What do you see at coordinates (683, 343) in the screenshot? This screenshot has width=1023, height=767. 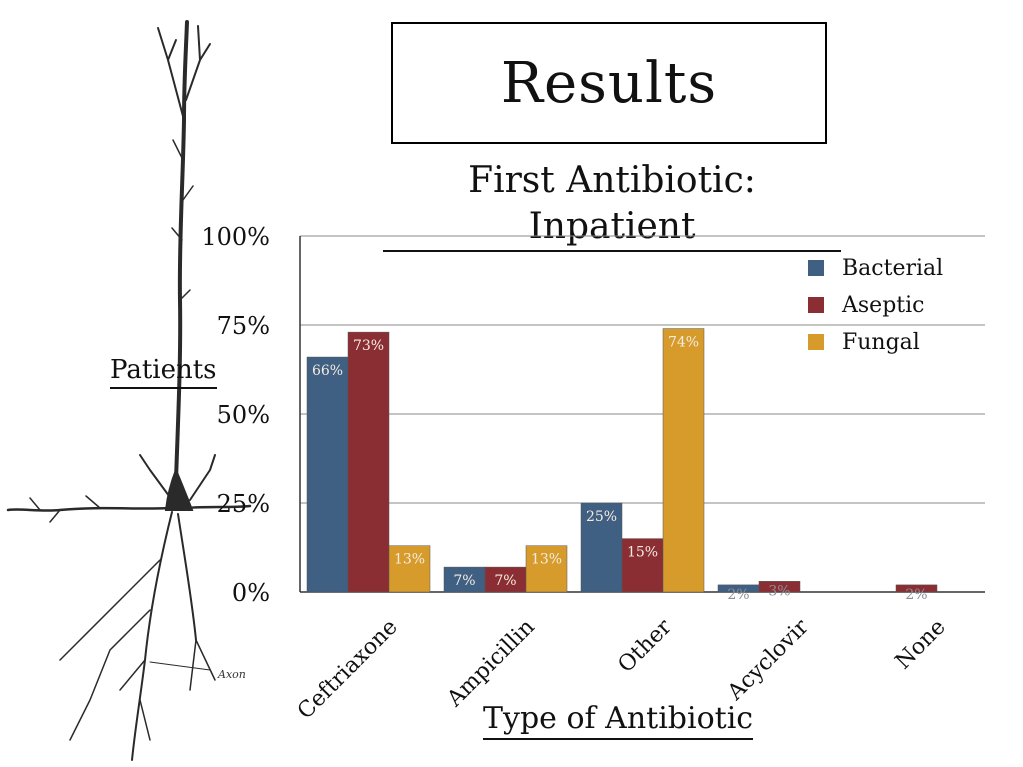 I see `data-label: 74%` at bounding box center [683, 343].